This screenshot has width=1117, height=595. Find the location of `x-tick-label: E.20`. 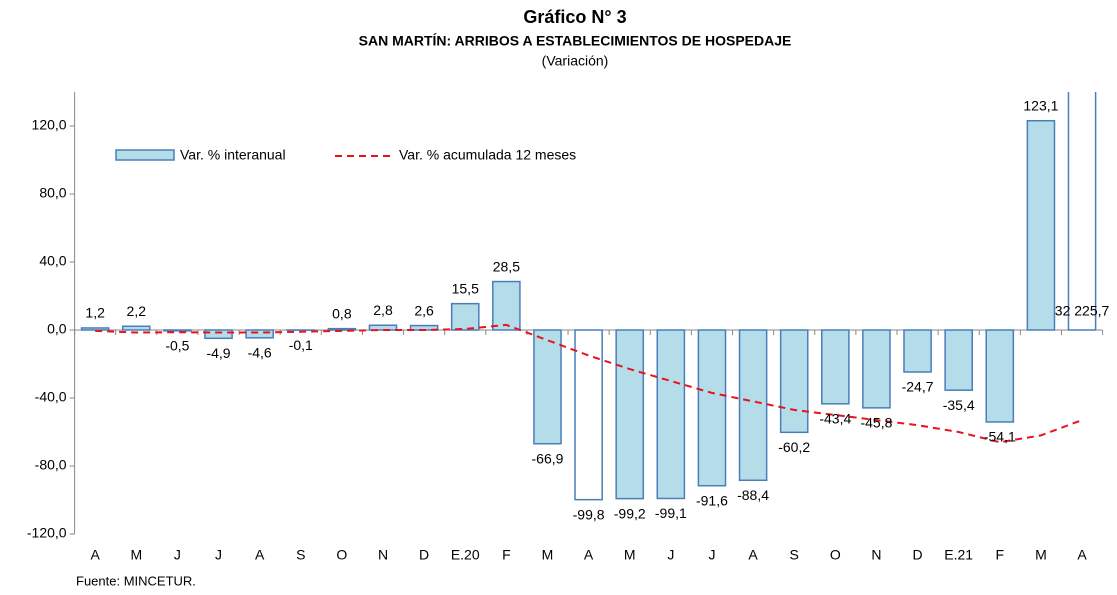

x-tick-label: E.20 is located at coordinates (465, 555).